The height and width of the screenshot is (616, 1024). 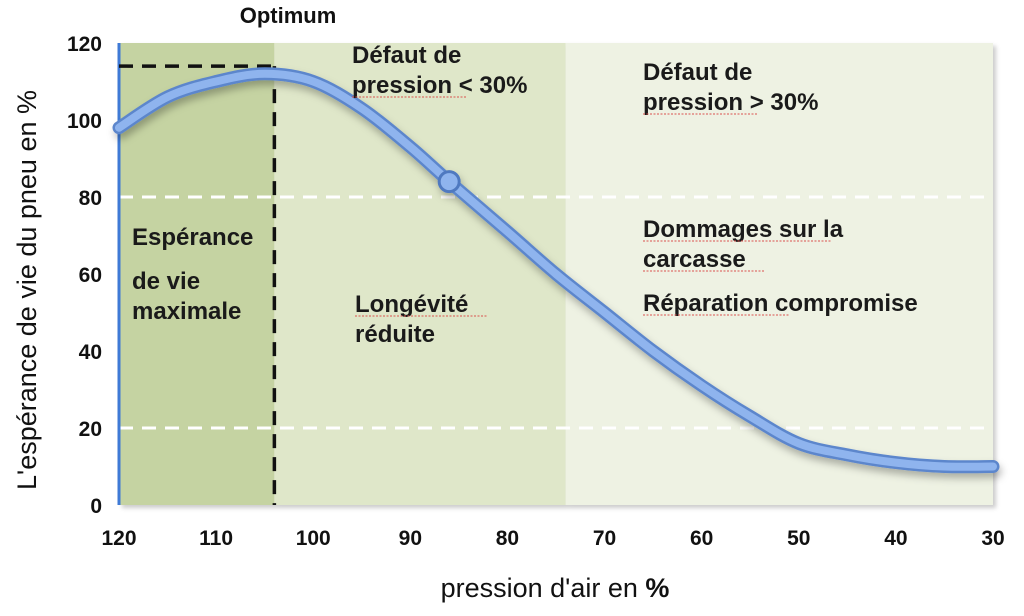 I want to click on annotation-zone2-top-line2: pression < 30%, so click(x=439, y=85).